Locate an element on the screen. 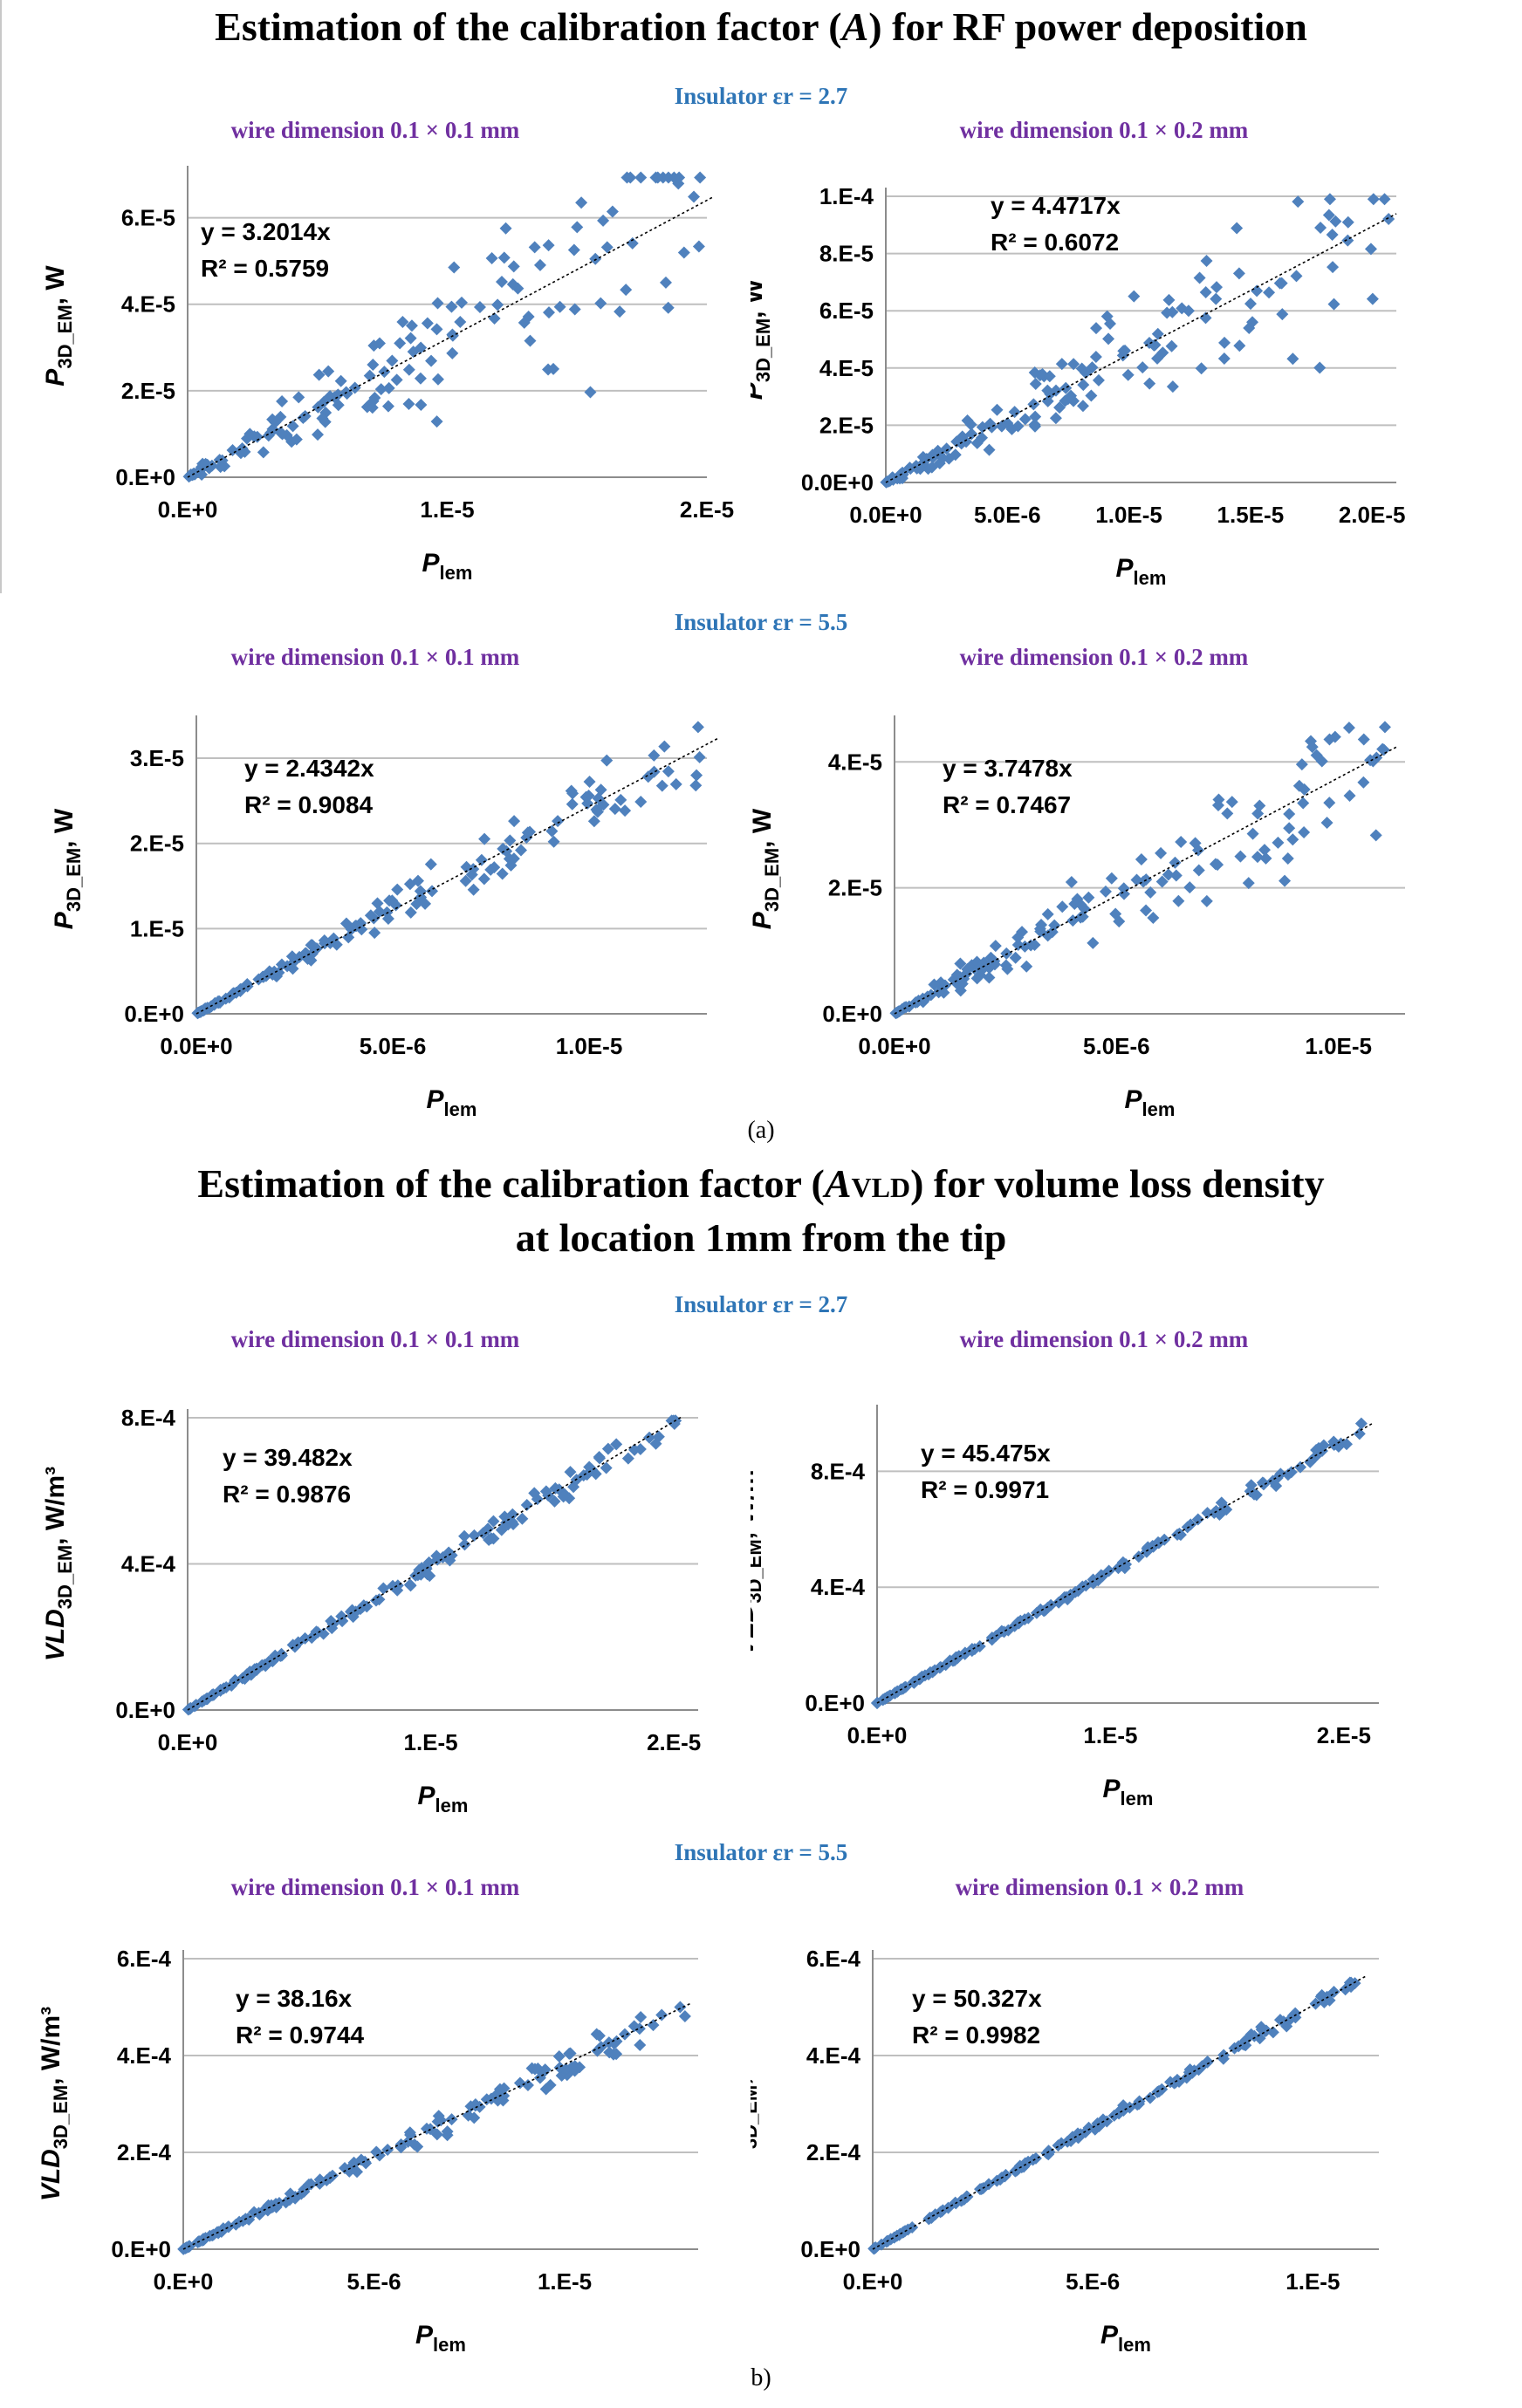 The height and width of the screenshot is (2408, 1522). y-tick-label: 4.E-4 is located at coordinates (833, 2056).